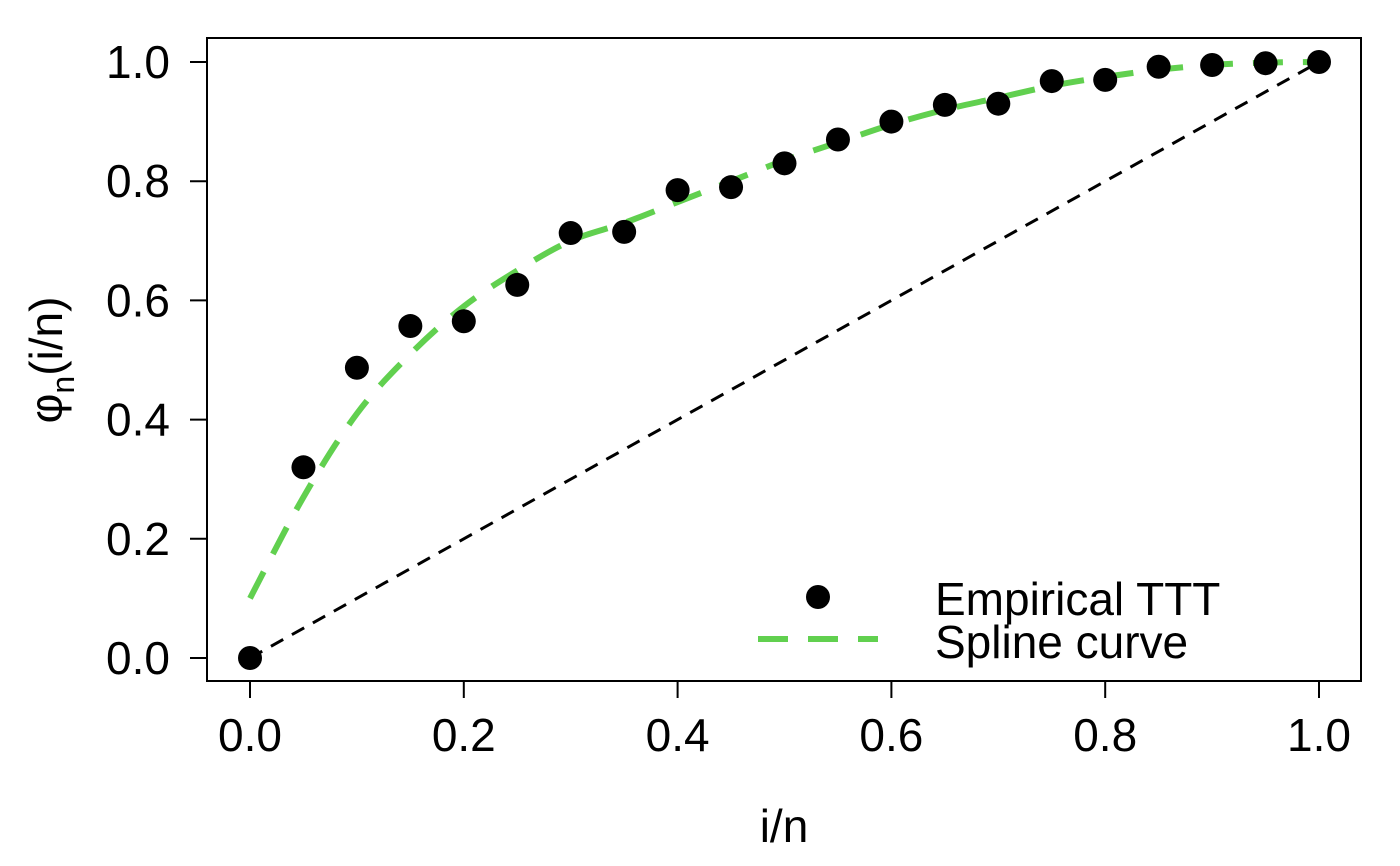 This screenshot has height=866, width=1400. Describe the element at coordinates (784, 720) in the screenshot. I see `x-axis: 0.0 0.2 0.4 0.6 0.8 1.0` at that location.